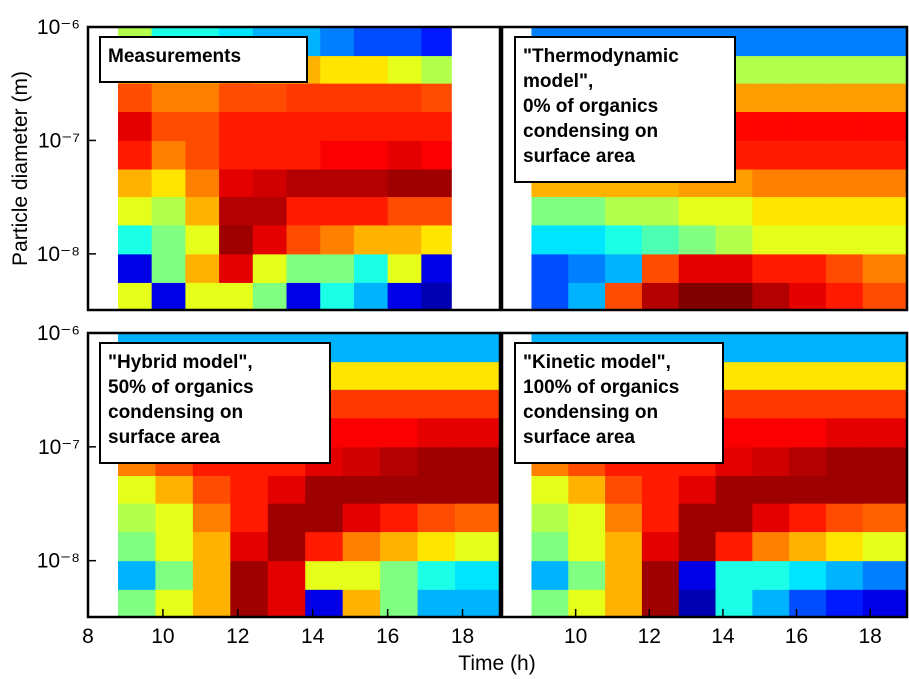 The width and height of the screenshot is (909, 679). Describe the element at coordinates (164, 437) in the screenshot. I see `annotation-line: surface area` at that location.